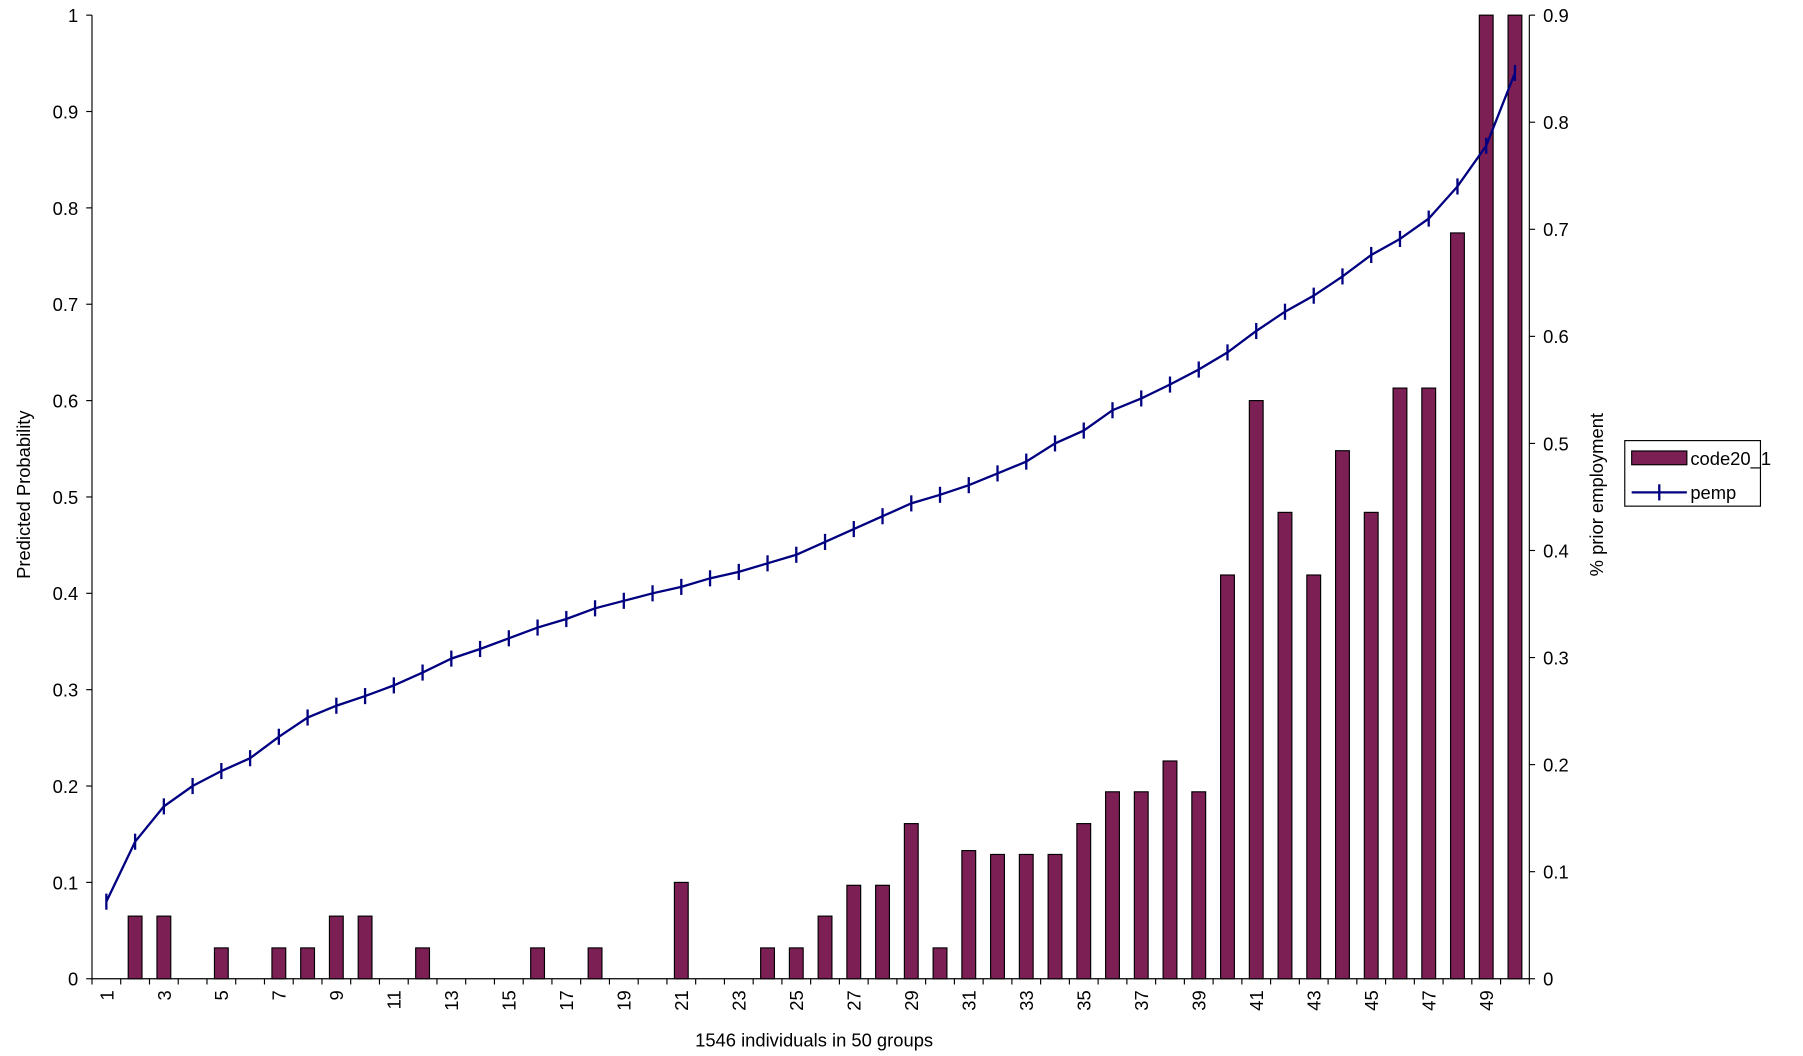 The image size is (1803, 1056). What do you see at coordinates (1659, 458) in the screenshot?
I see `legend-swatch` at bounding box center [1659, 458].